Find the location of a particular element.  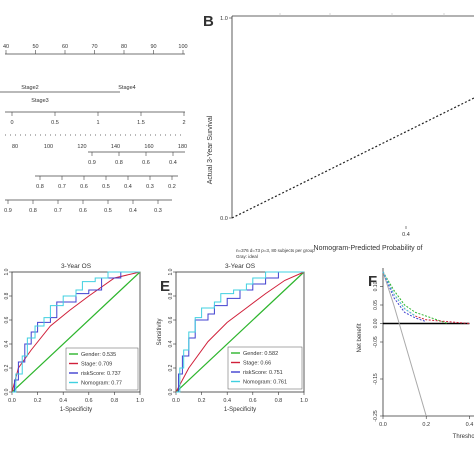

nomogram-prob2-tick-label: 0.6 is located at coordinates (84, 187).